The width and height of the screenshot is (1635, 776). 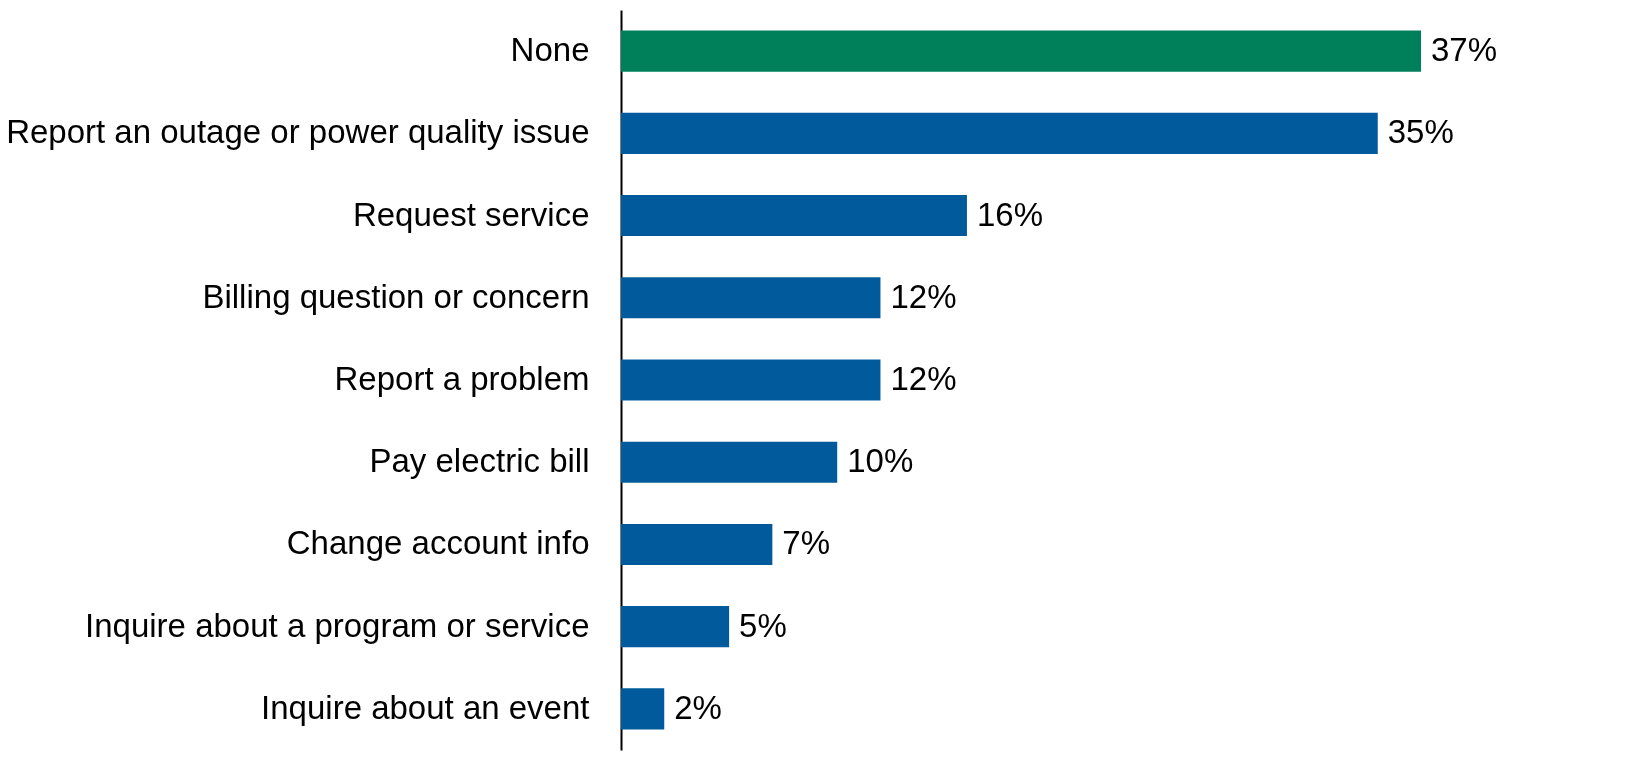 I want to click on data-label: 2%, so click(x=698, y=707).